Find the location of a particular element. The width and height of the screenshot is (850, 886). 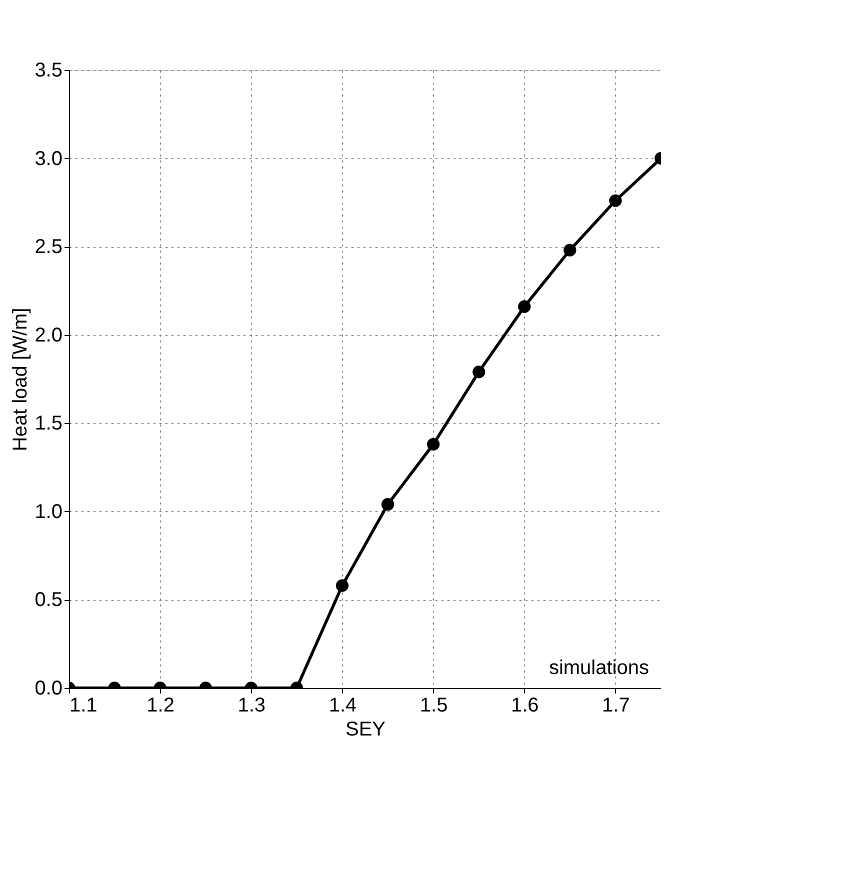

x-tick-label: 1.4 is located at coordinates (342, 705).